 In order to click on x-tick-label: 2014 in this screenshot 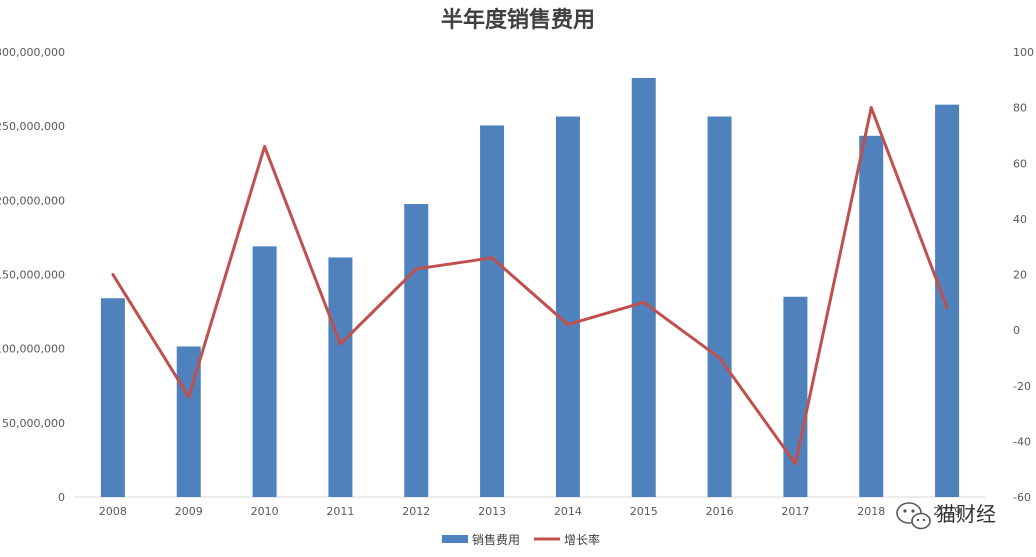, I will do `click(568, 511)`.